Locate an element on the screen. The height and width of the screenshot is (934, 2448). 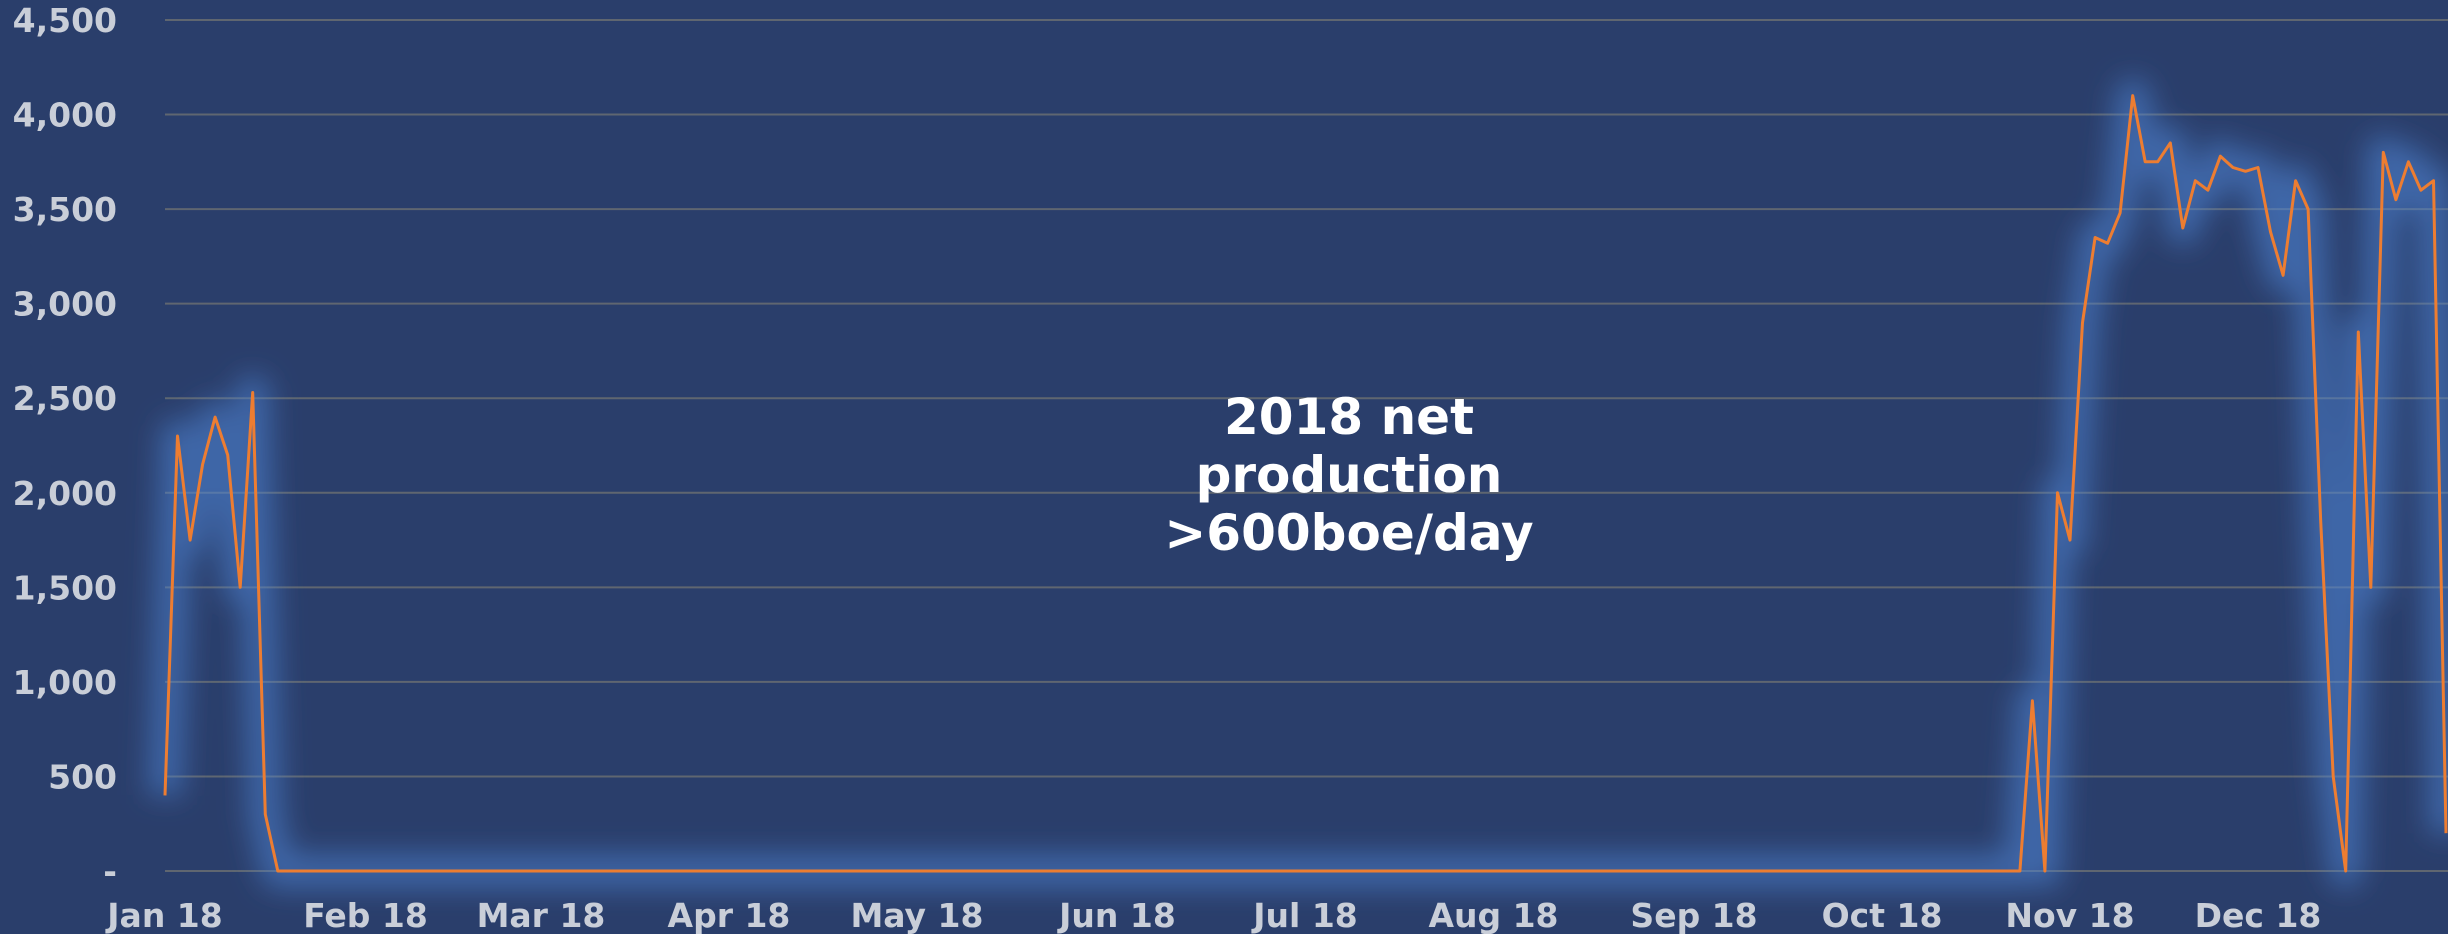
y-tick-label: 3,500 is located at coordinates (65, 209).